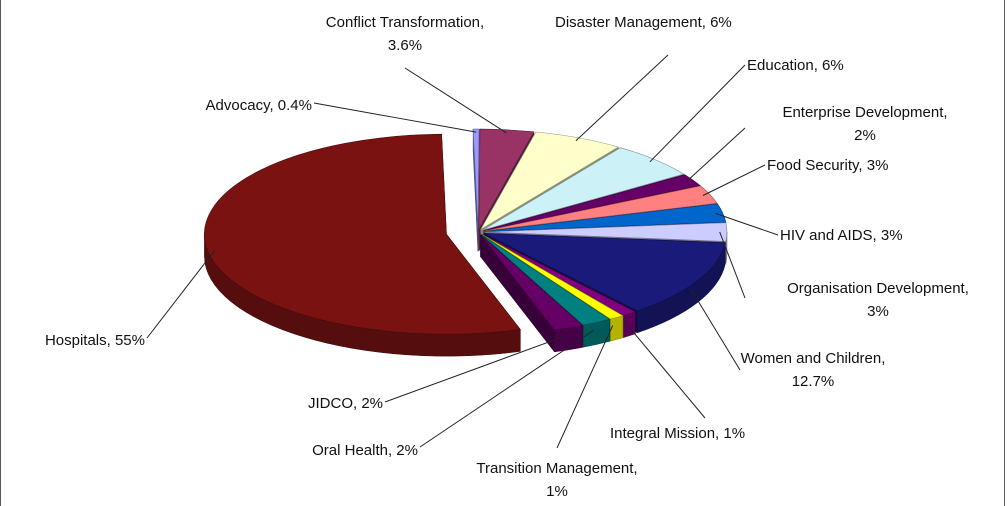 The image size is (1008, 506). I want to click on slice-label: 3.6%, so click(405, 45).